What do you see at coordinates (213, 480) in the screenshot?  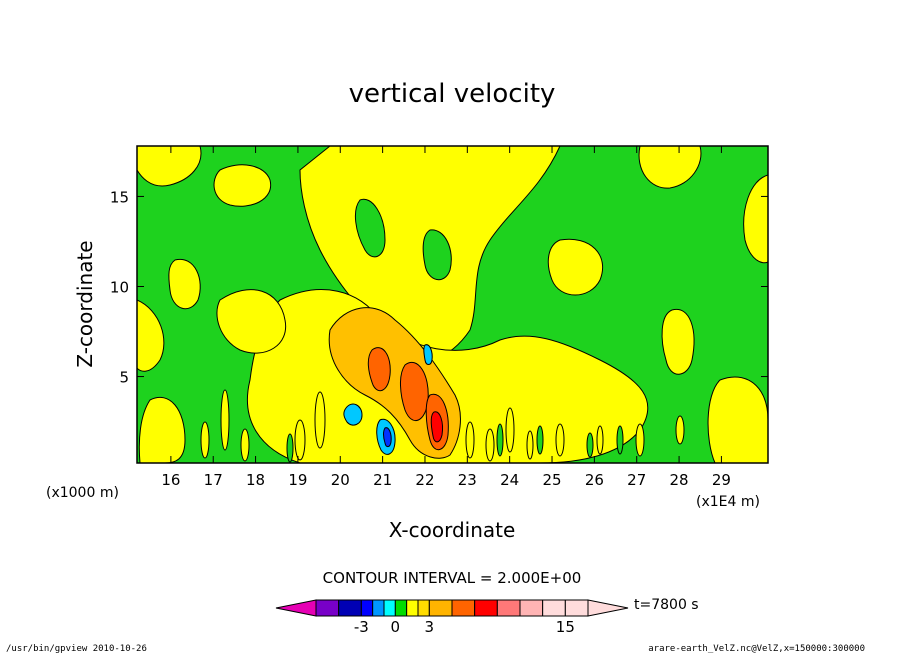 I see `x-tick-label: 17` at bounding box center [213, 480].